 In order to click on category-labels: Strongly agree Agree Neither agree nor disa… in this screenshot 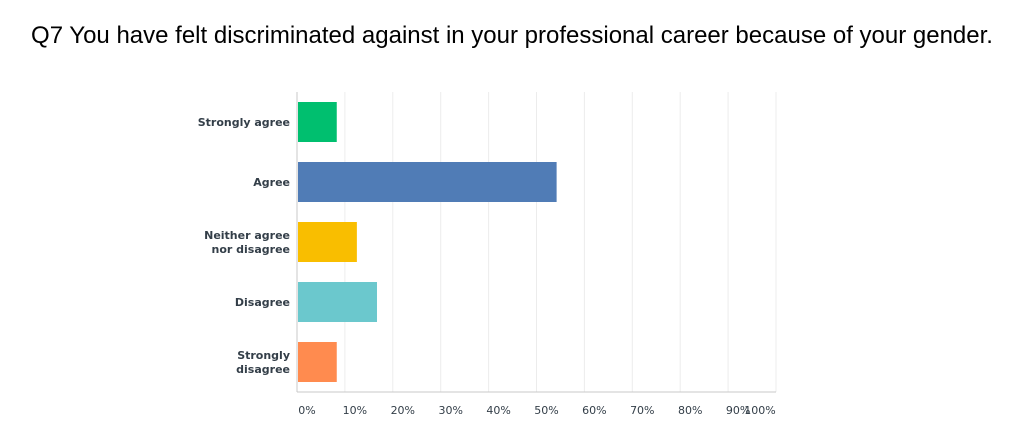, I will do `click(244, 246)`.